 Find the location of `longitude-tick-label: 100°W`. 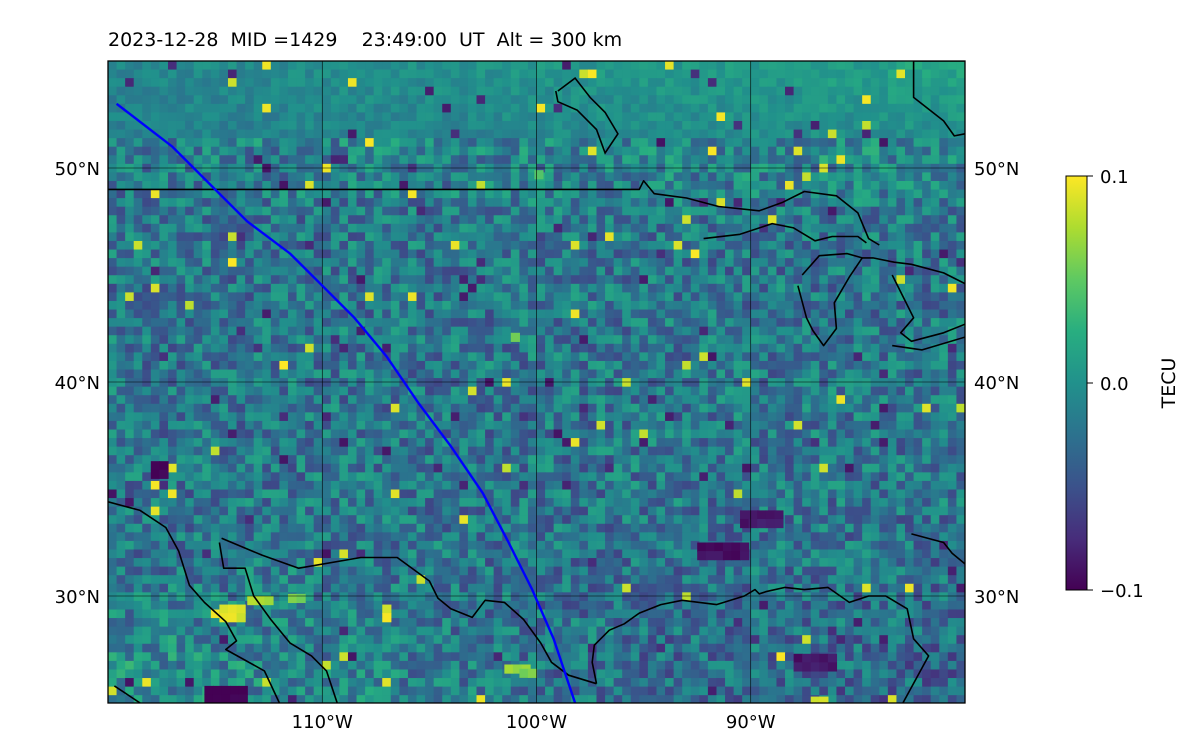

longitude-tick-label: 100°W is located at coordinates (536, 722).